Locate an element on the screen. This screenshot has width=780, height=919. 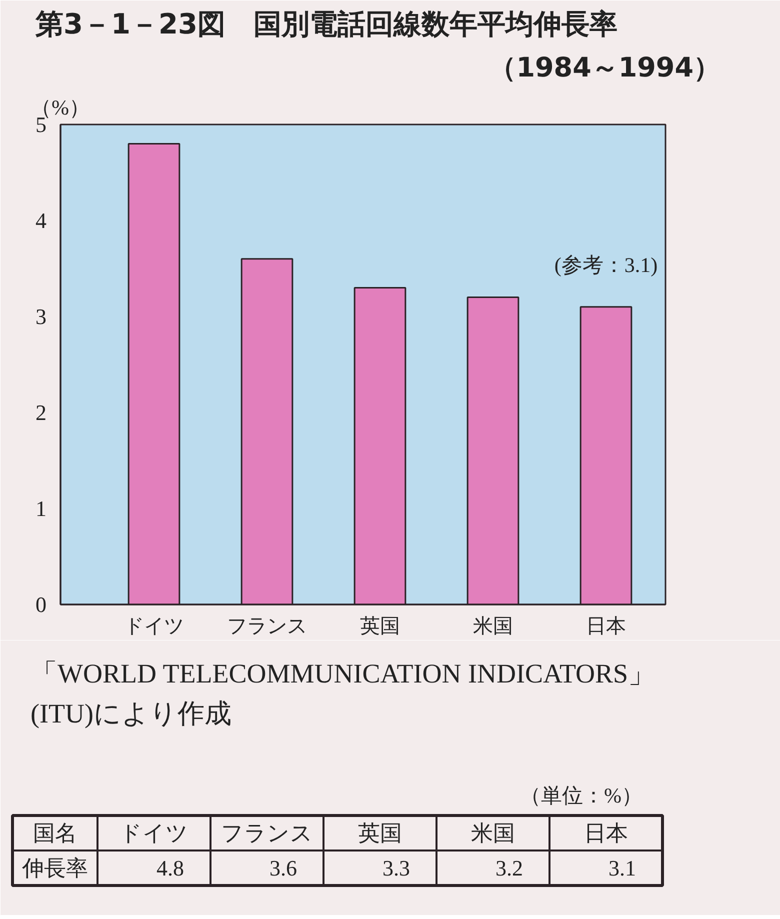
category-label: 英国 is located at coordinates (380, 833).